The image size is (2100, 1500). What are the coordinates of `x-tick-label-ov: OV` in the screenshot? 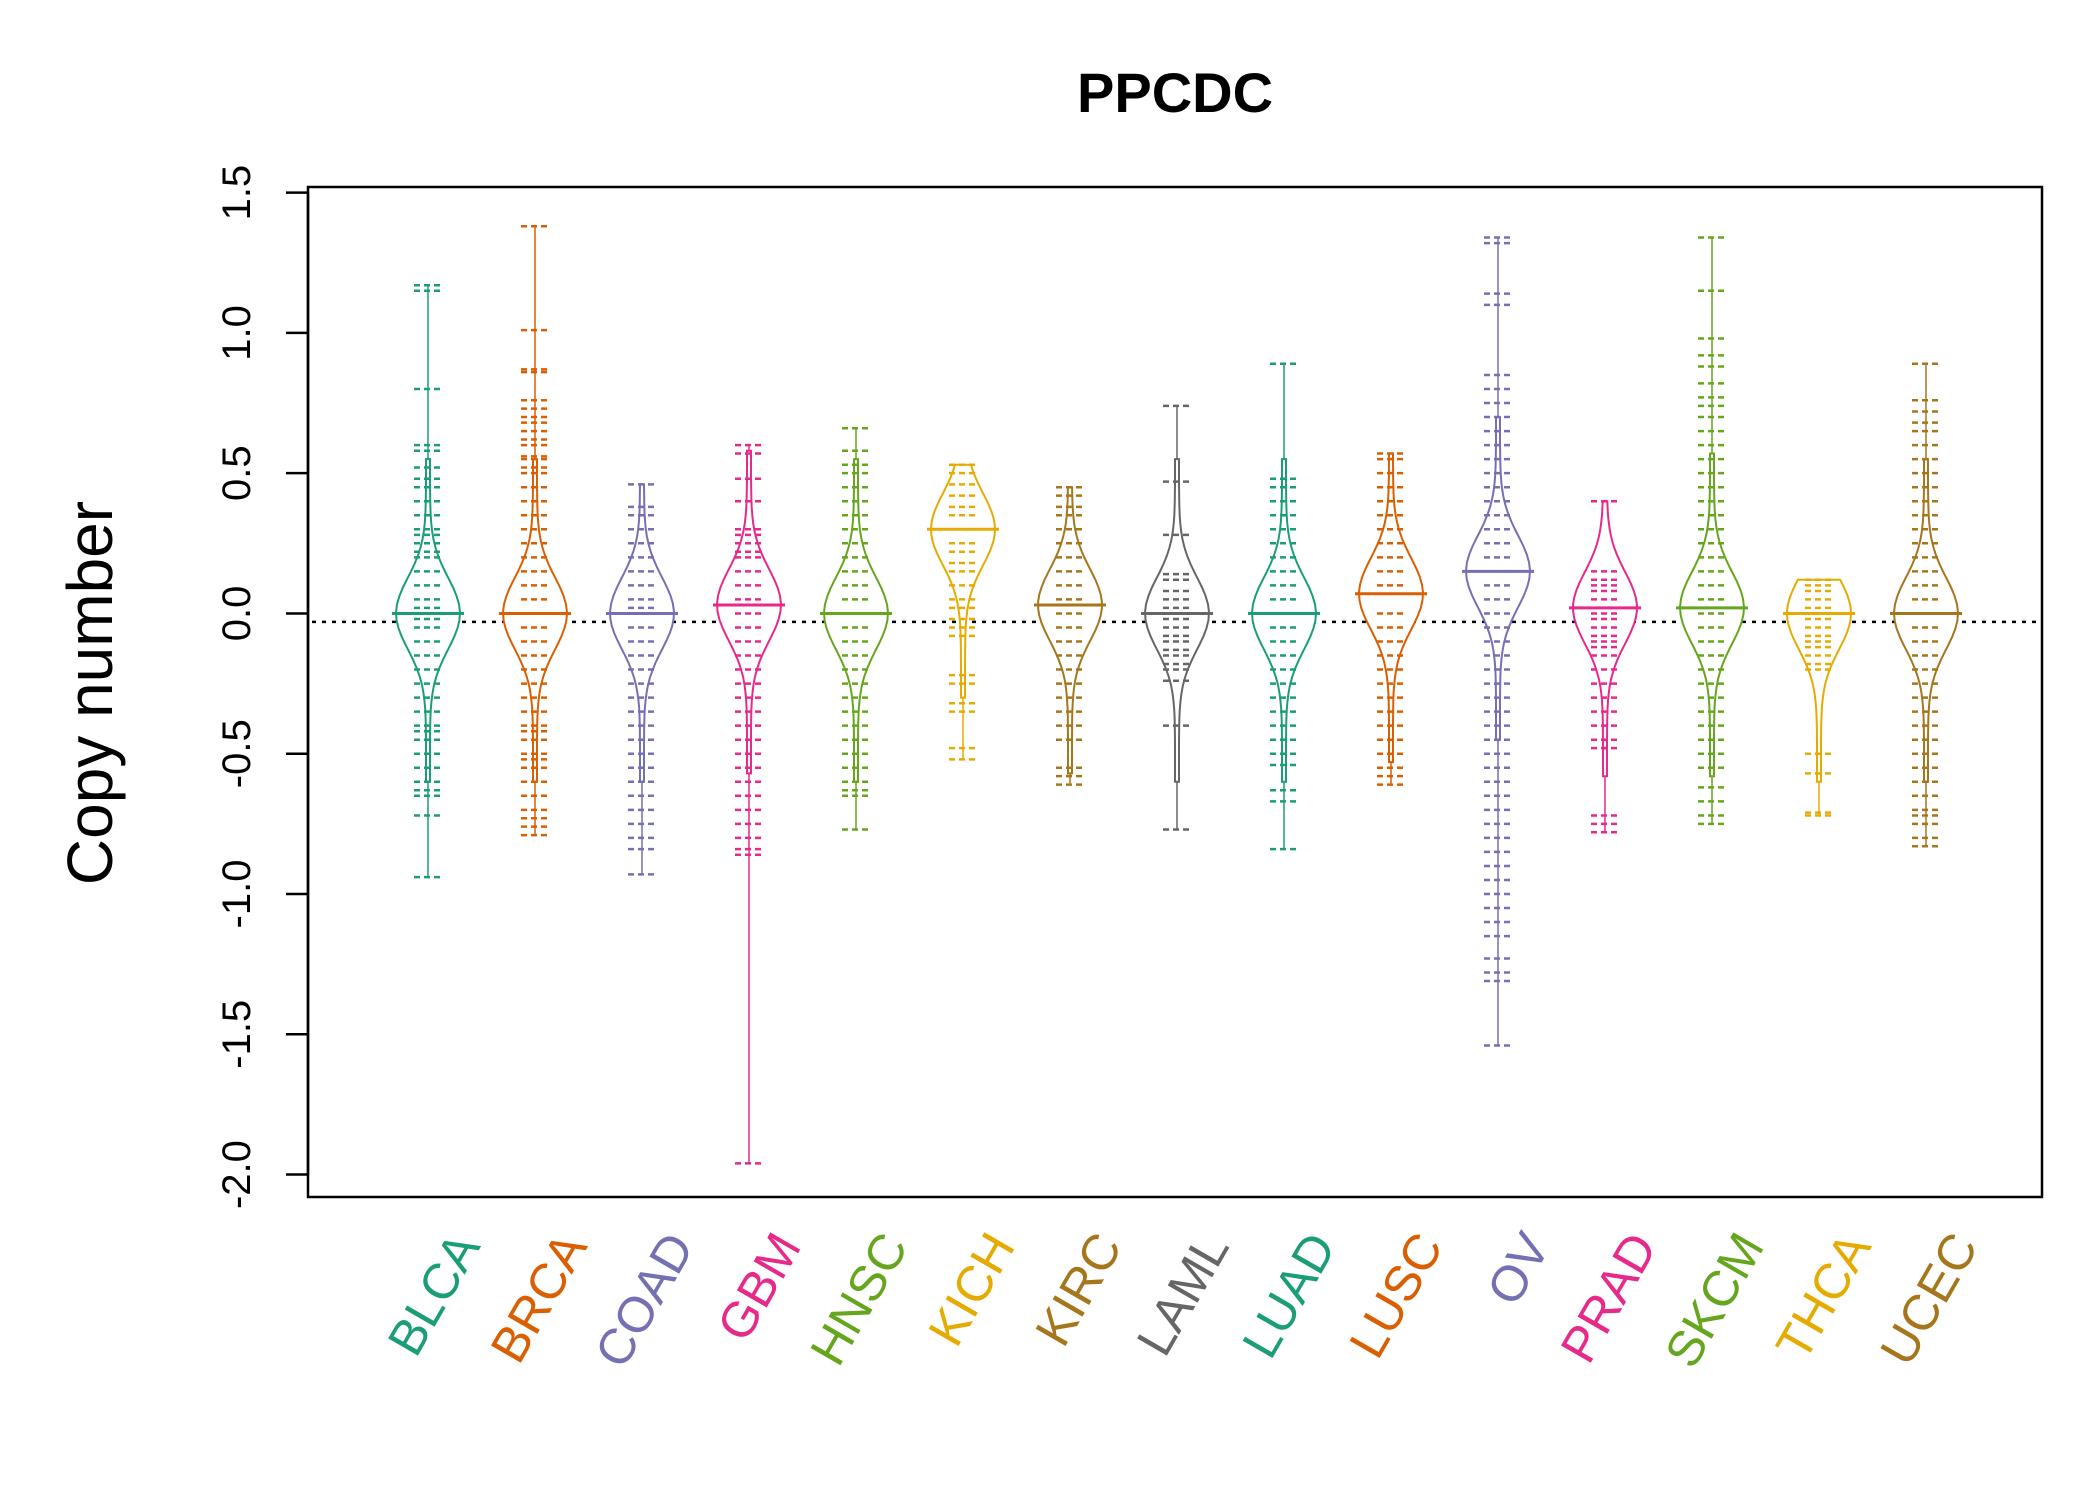 It's located at (1518, 1268).